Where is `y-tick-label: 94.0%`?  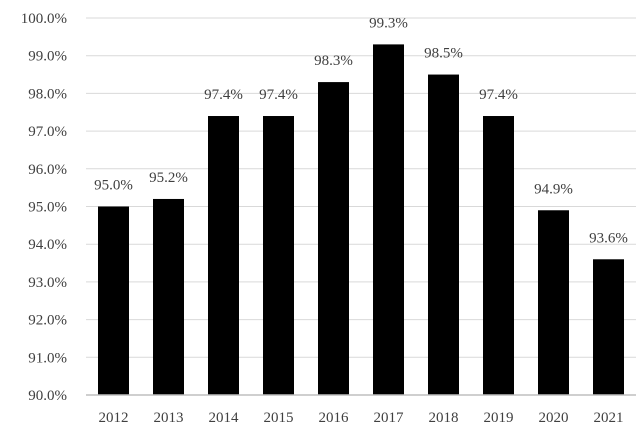
y-tick-label: 94.0% is located at coordinates (47, 245).